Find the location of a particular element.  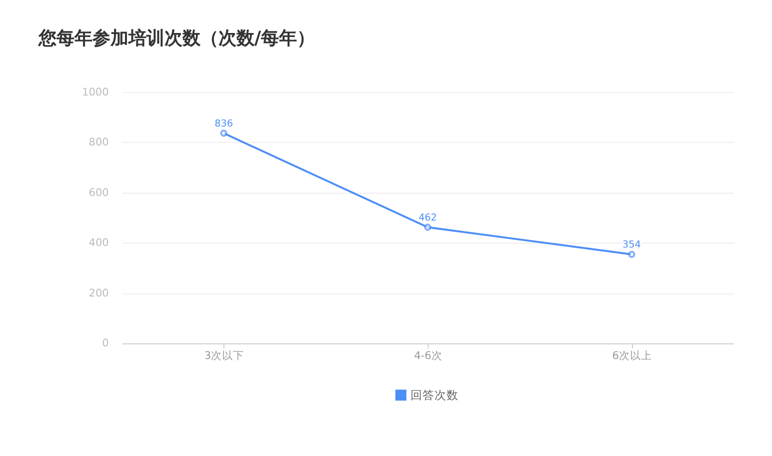

data-label: 462 is located at coordinates (427, 218).